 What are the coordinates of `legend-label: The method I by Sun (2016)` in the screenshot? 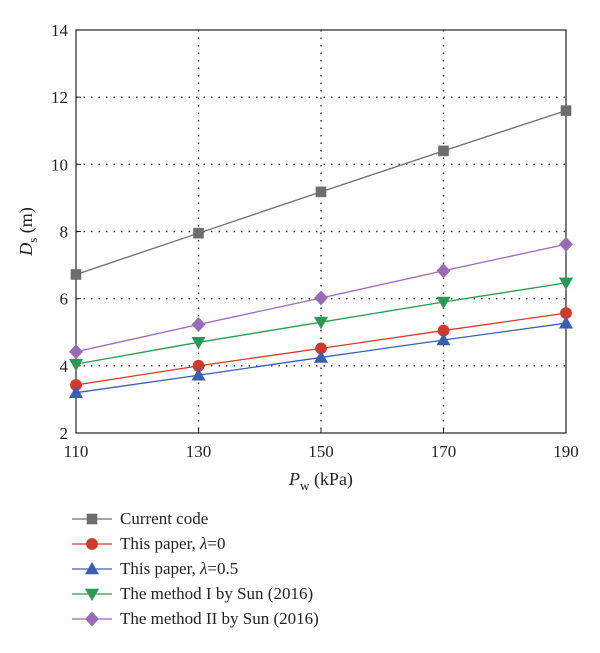 It's located at (217, 593).